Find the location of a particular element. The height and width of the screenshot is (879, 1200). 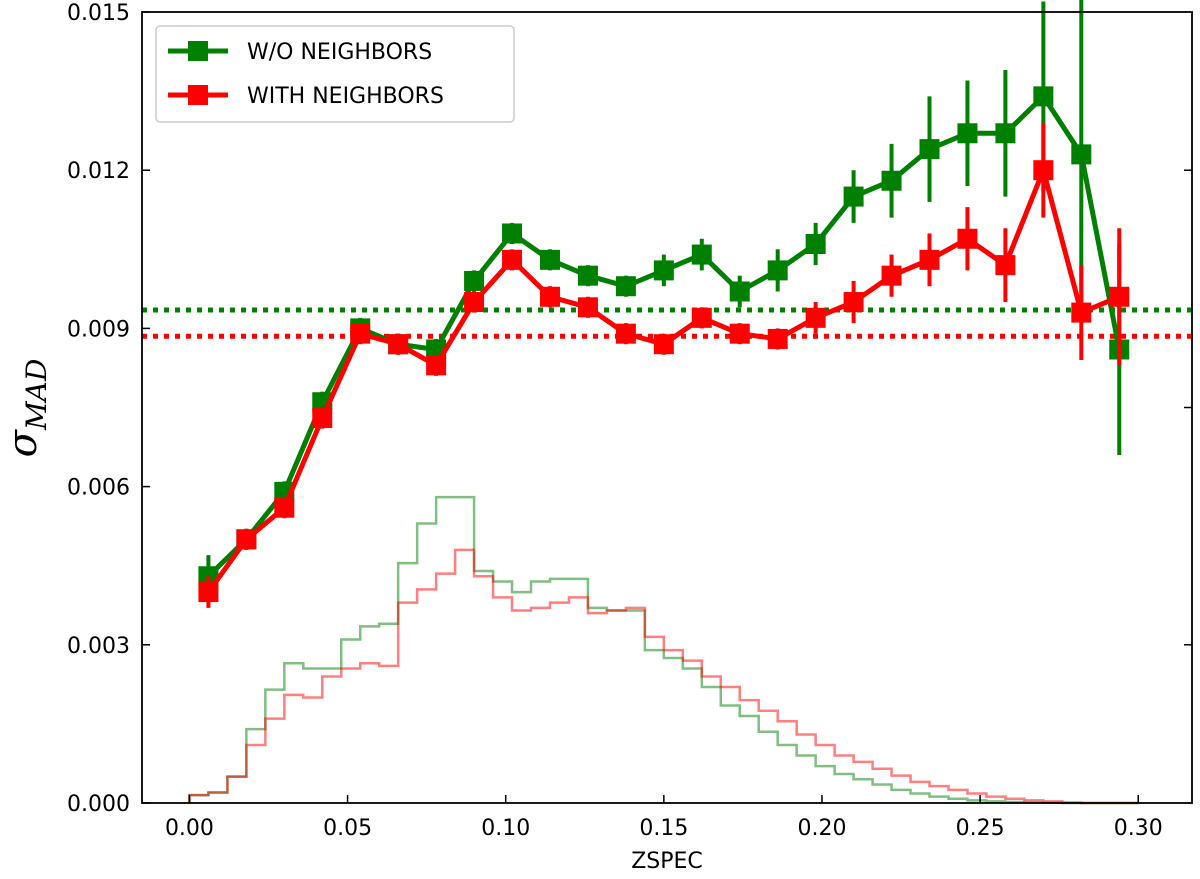

x-tick-label: 0.05 is located at coordinates (347, 828).